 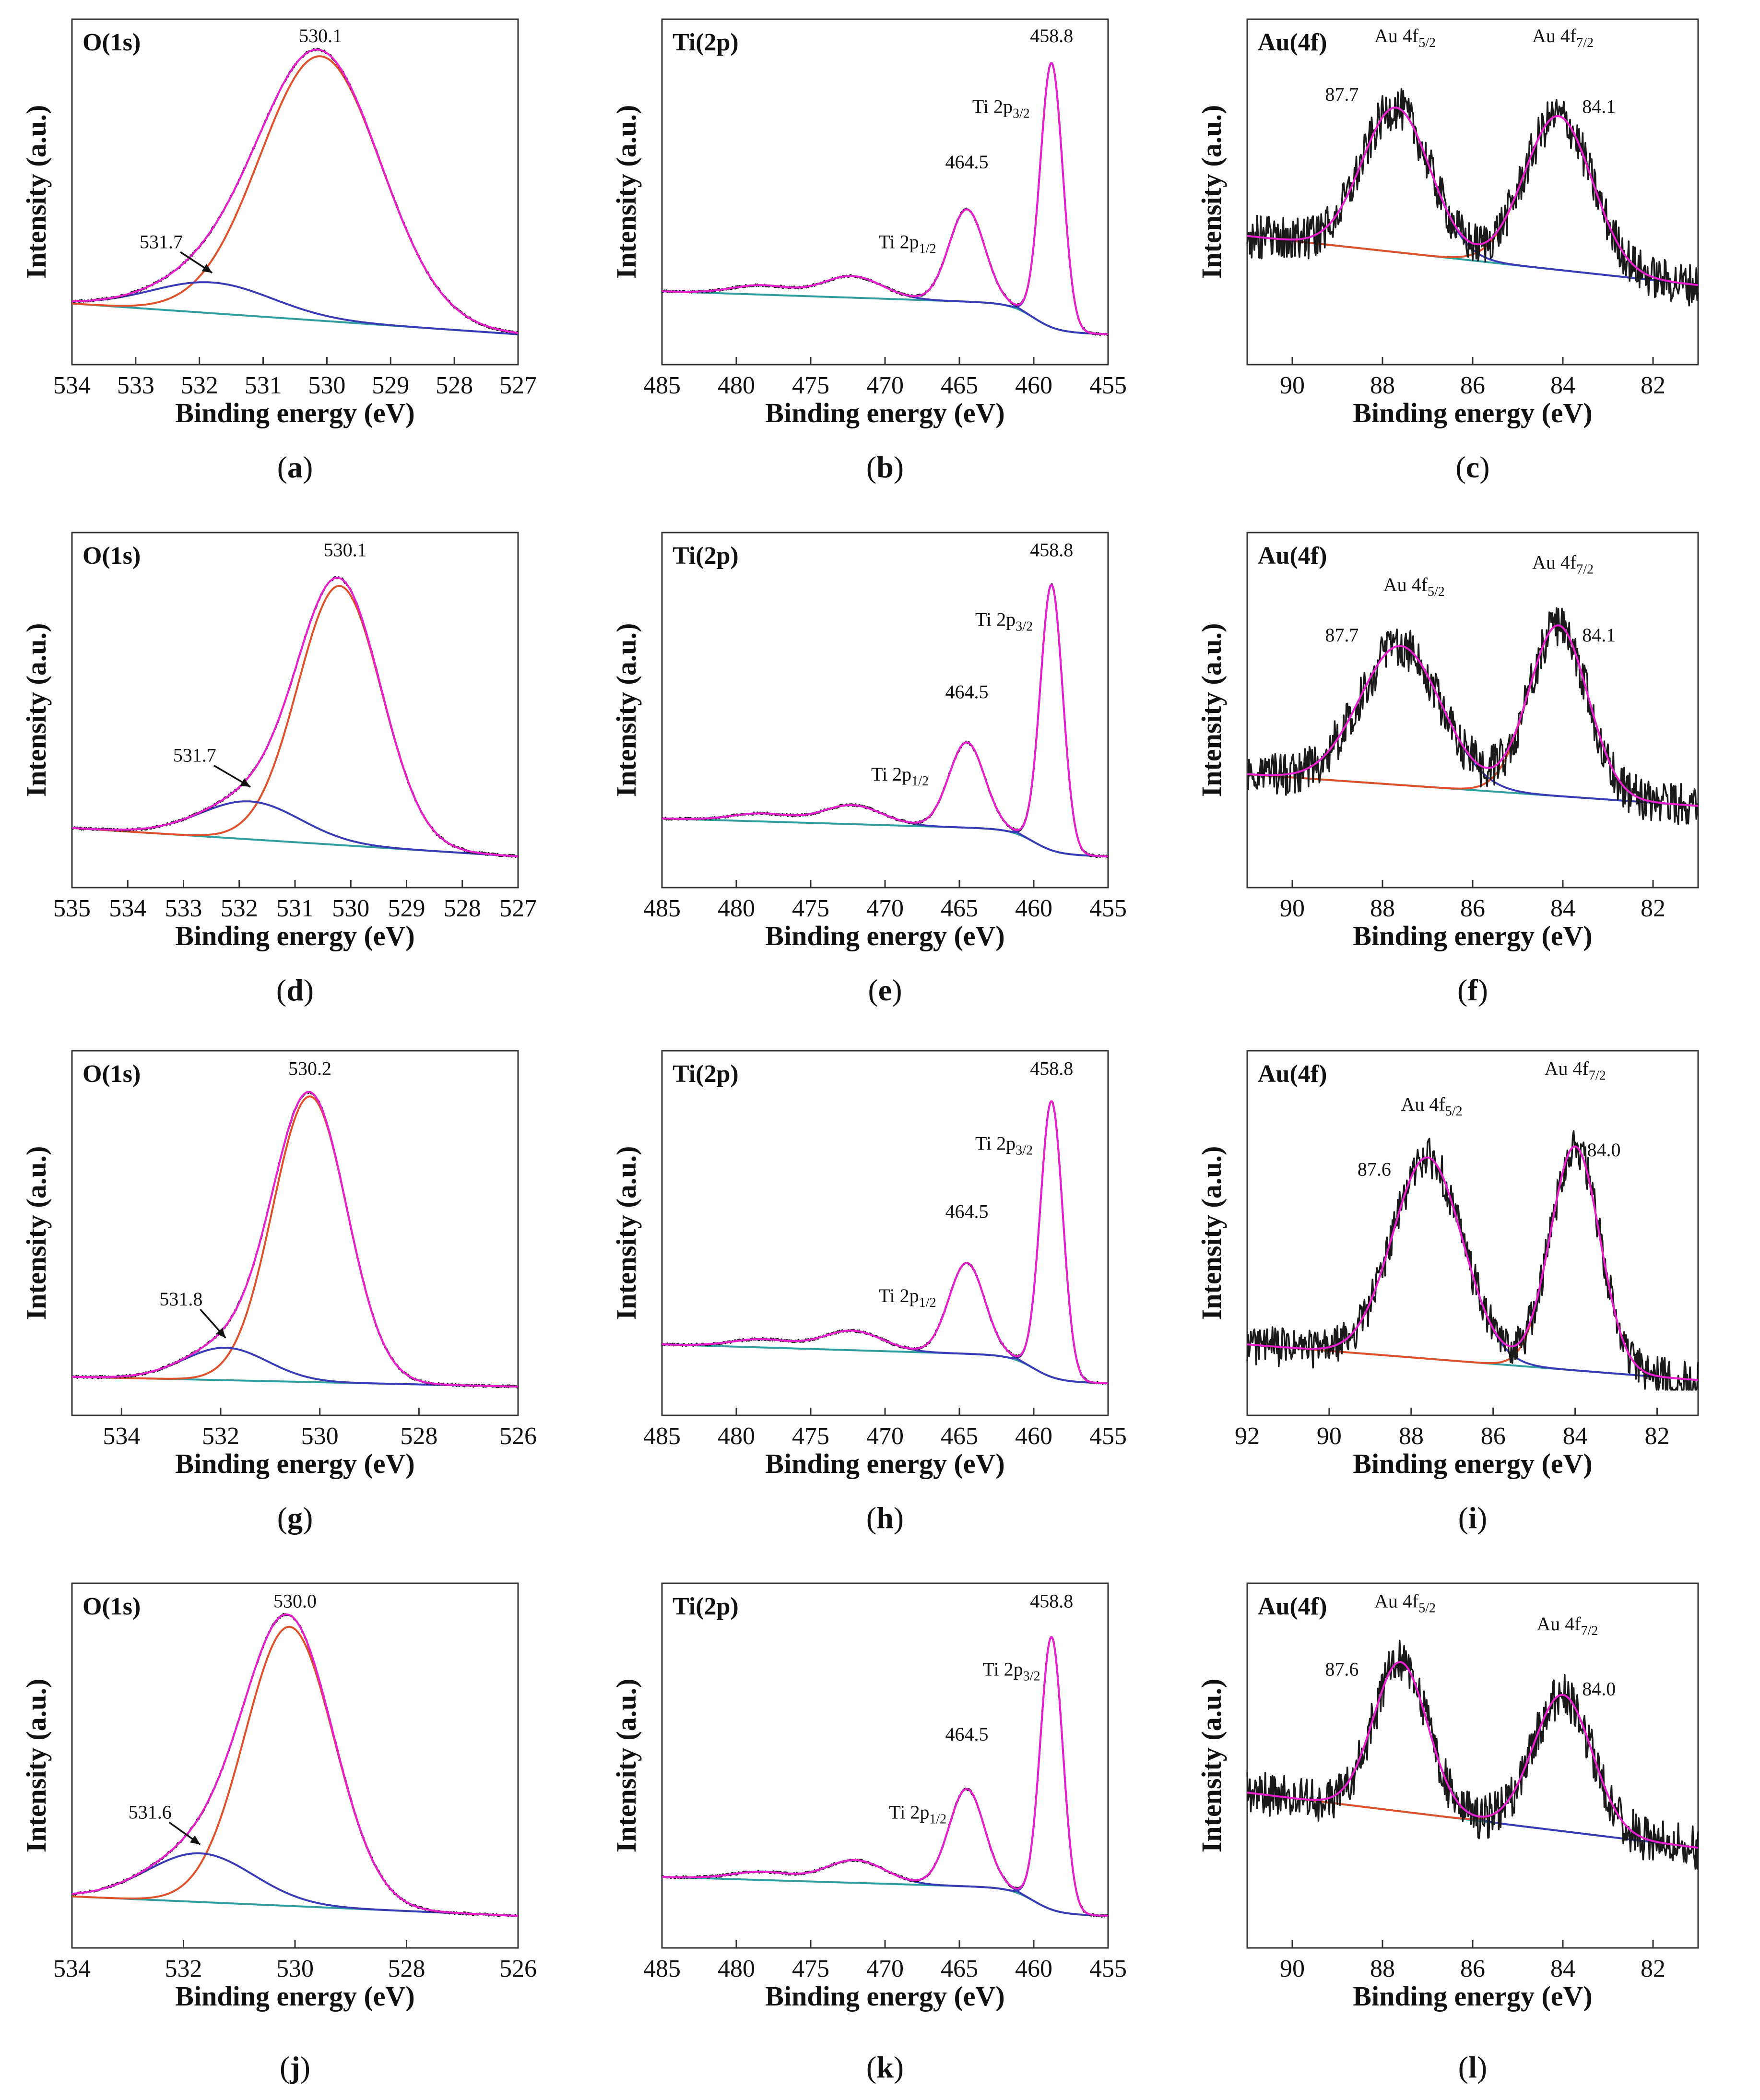 What do you see at coordinates (326, 385) in the screenshot?
I see `x-tick-label: 530` at bounding box center [326, 385].